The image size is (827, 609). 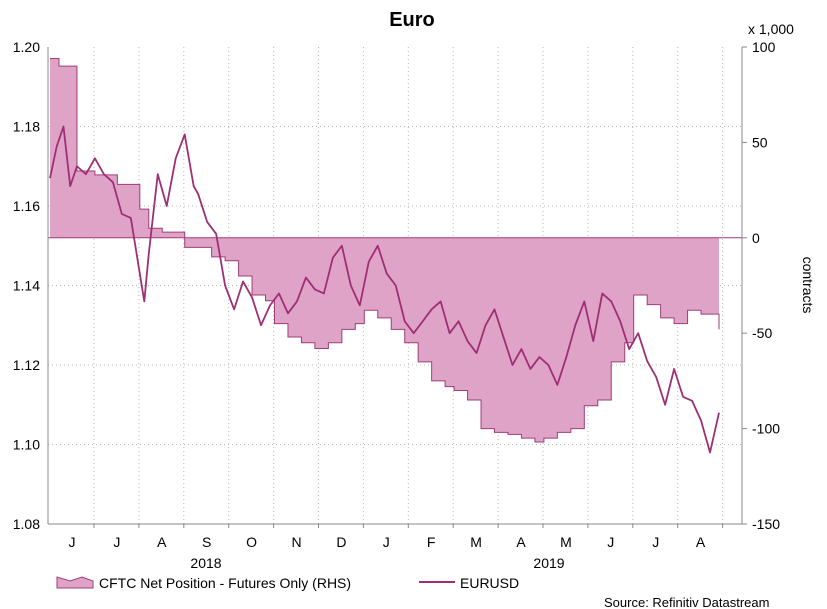 I want to click on month-tick-label: N, so click(x=296, y=542).